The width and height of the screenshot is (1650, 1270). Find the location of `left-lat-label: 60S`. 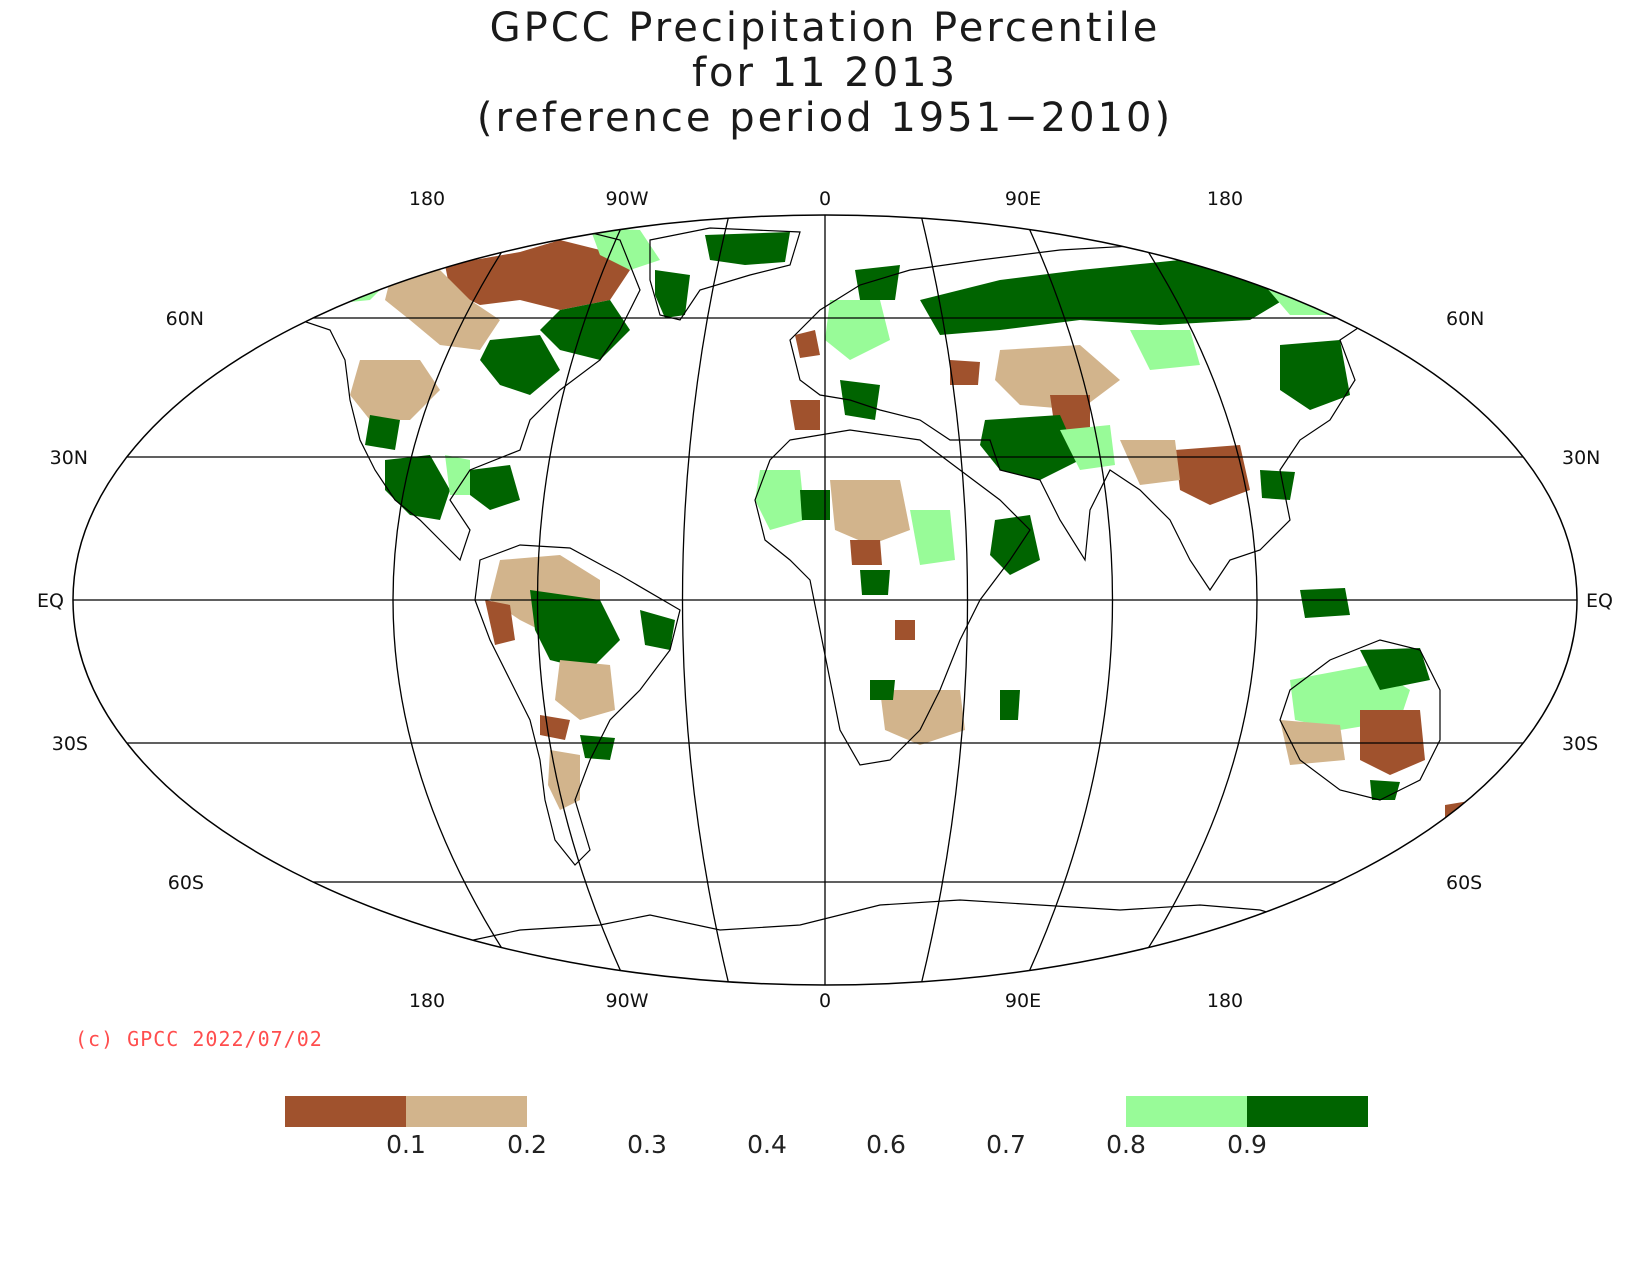

left-lat-label: 60S is located at coordinates (186, 883).